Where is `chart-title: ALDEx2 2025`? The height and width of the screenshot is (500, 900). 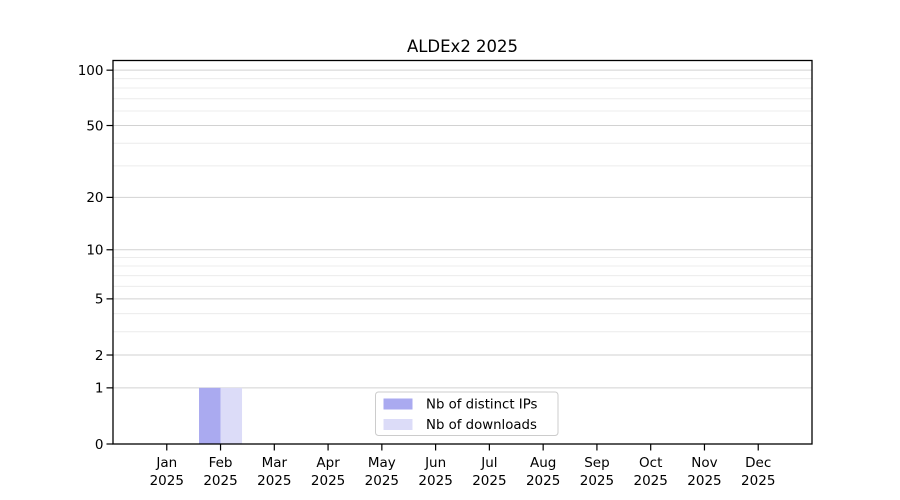 chart-title: ALDEx2 2025 is located at coordinates (462, 46).